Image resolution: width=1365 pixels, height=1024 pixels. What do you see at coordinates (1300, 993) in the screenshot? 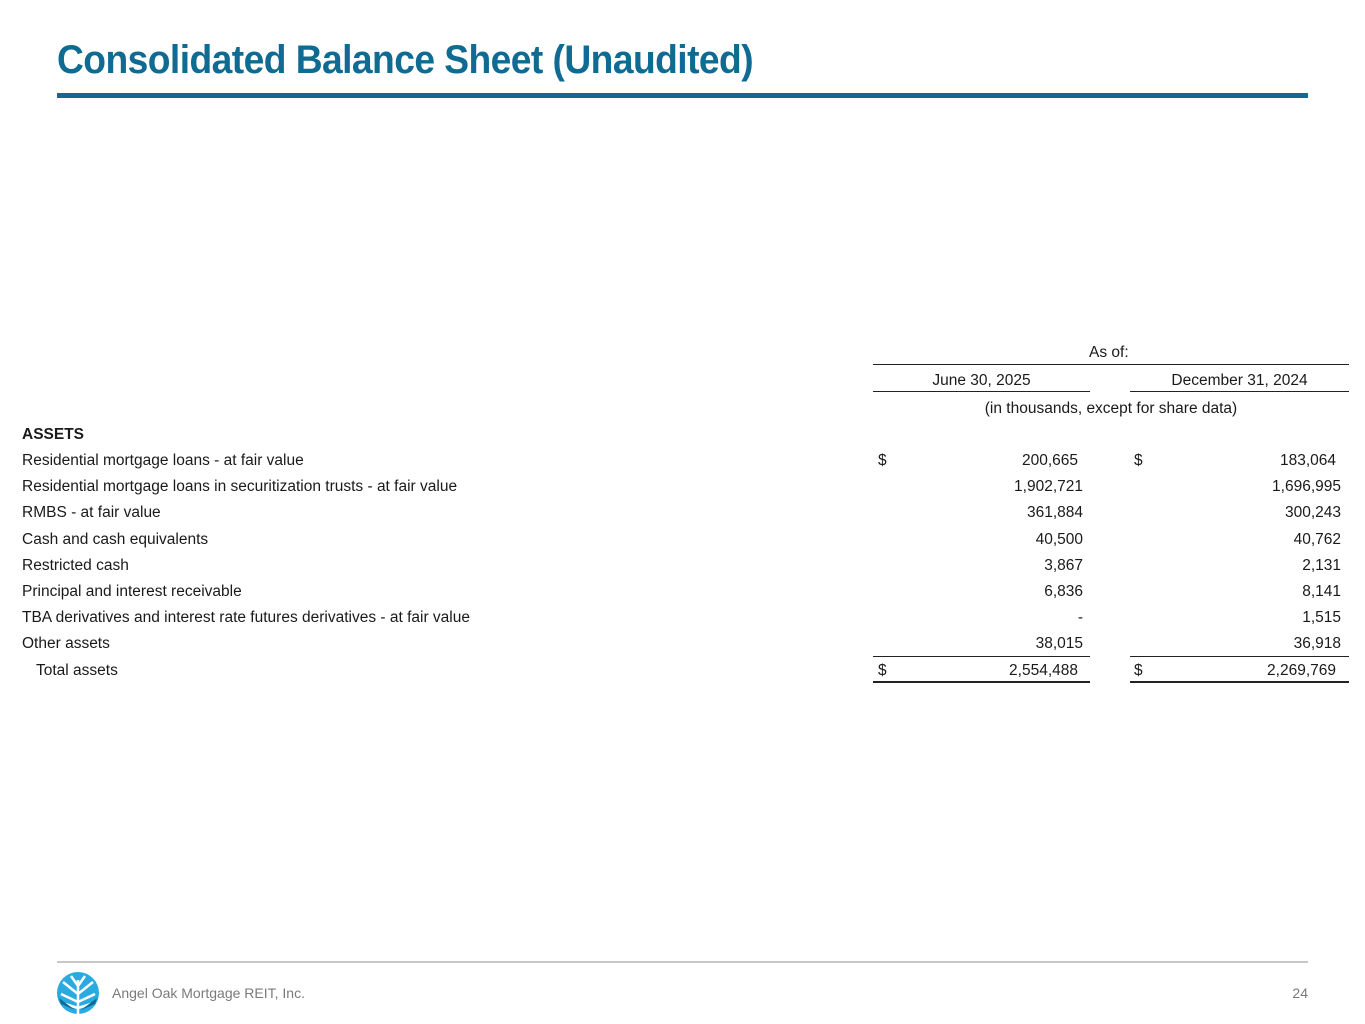
I see `page-number: 24` at bounding box center [1300, 993].